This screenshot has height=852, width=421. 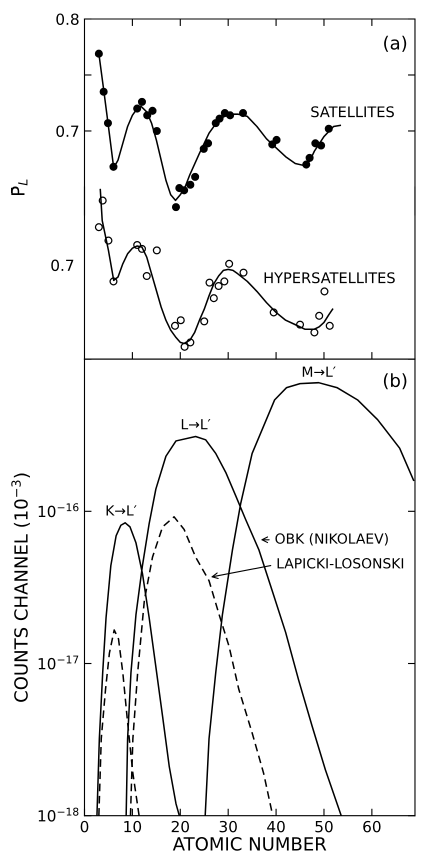 What do you see at coordinates (331, 539) in the screenshot?
I see `annotation: OBK (NIKOLAEV)` at bounding box center [331, 539].